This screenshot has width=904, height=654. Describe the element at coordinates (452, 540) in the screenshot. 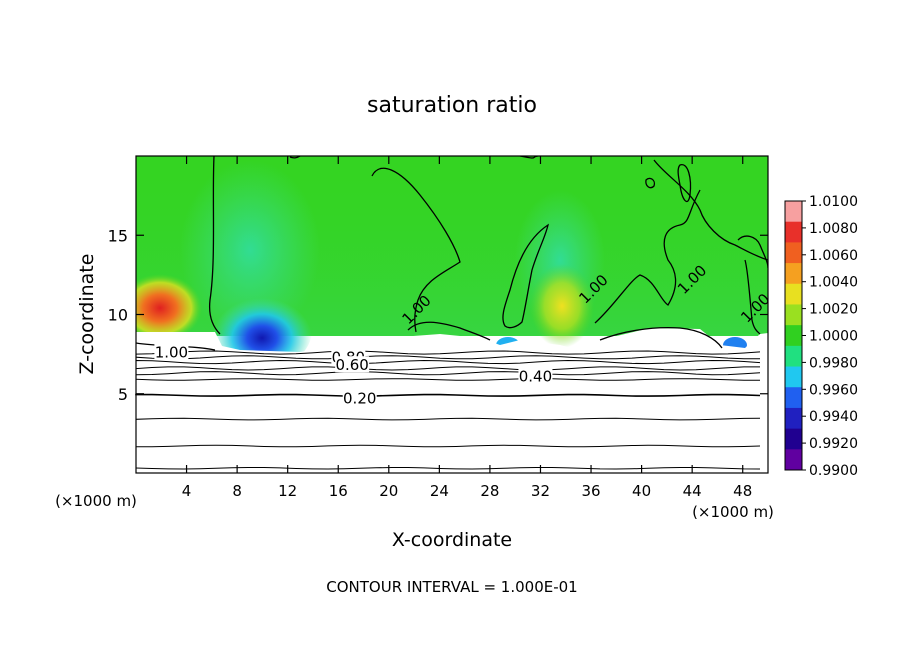

I see `x-axis-label: X-coordinate` at that location.